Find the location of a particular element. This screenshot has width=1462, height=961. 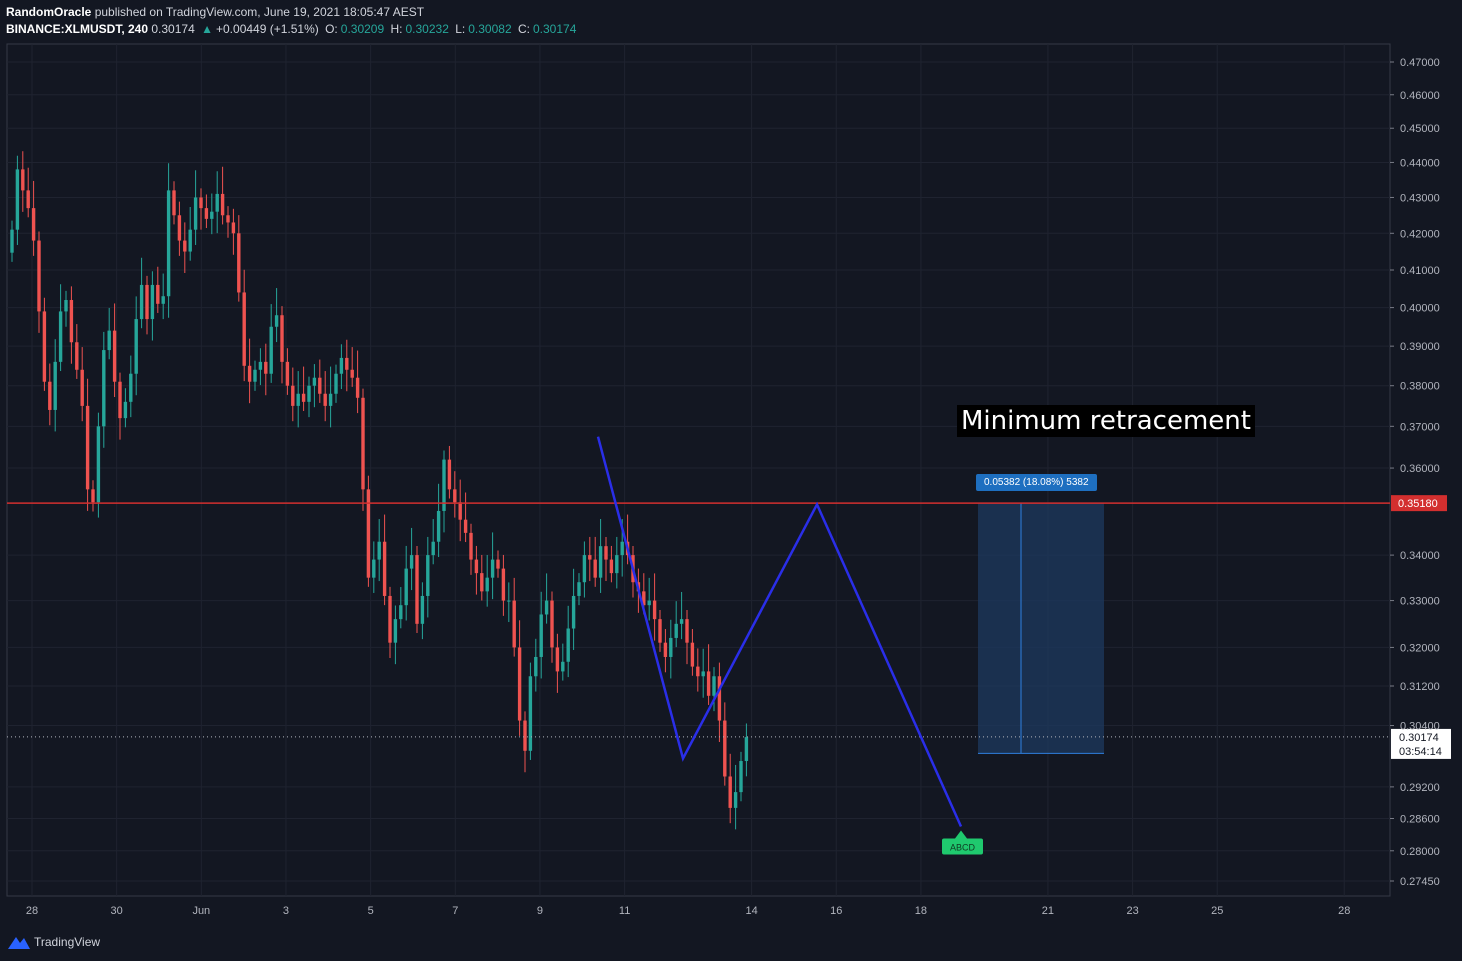

time-tick-label: 9 is located at coordinates (540, 911).